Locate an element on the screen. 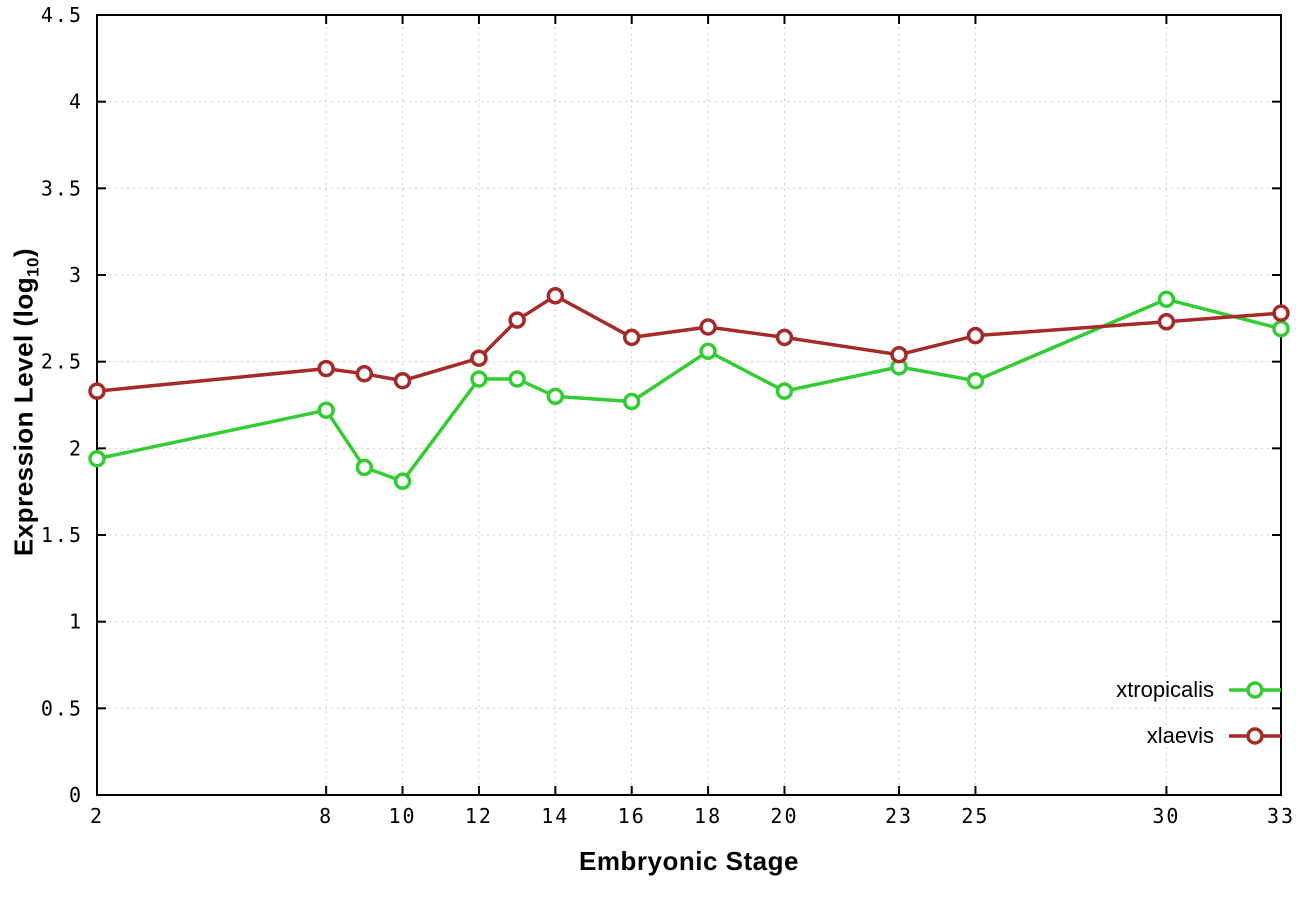  x-tick-label: 20 is located at coordinates (784, 816).